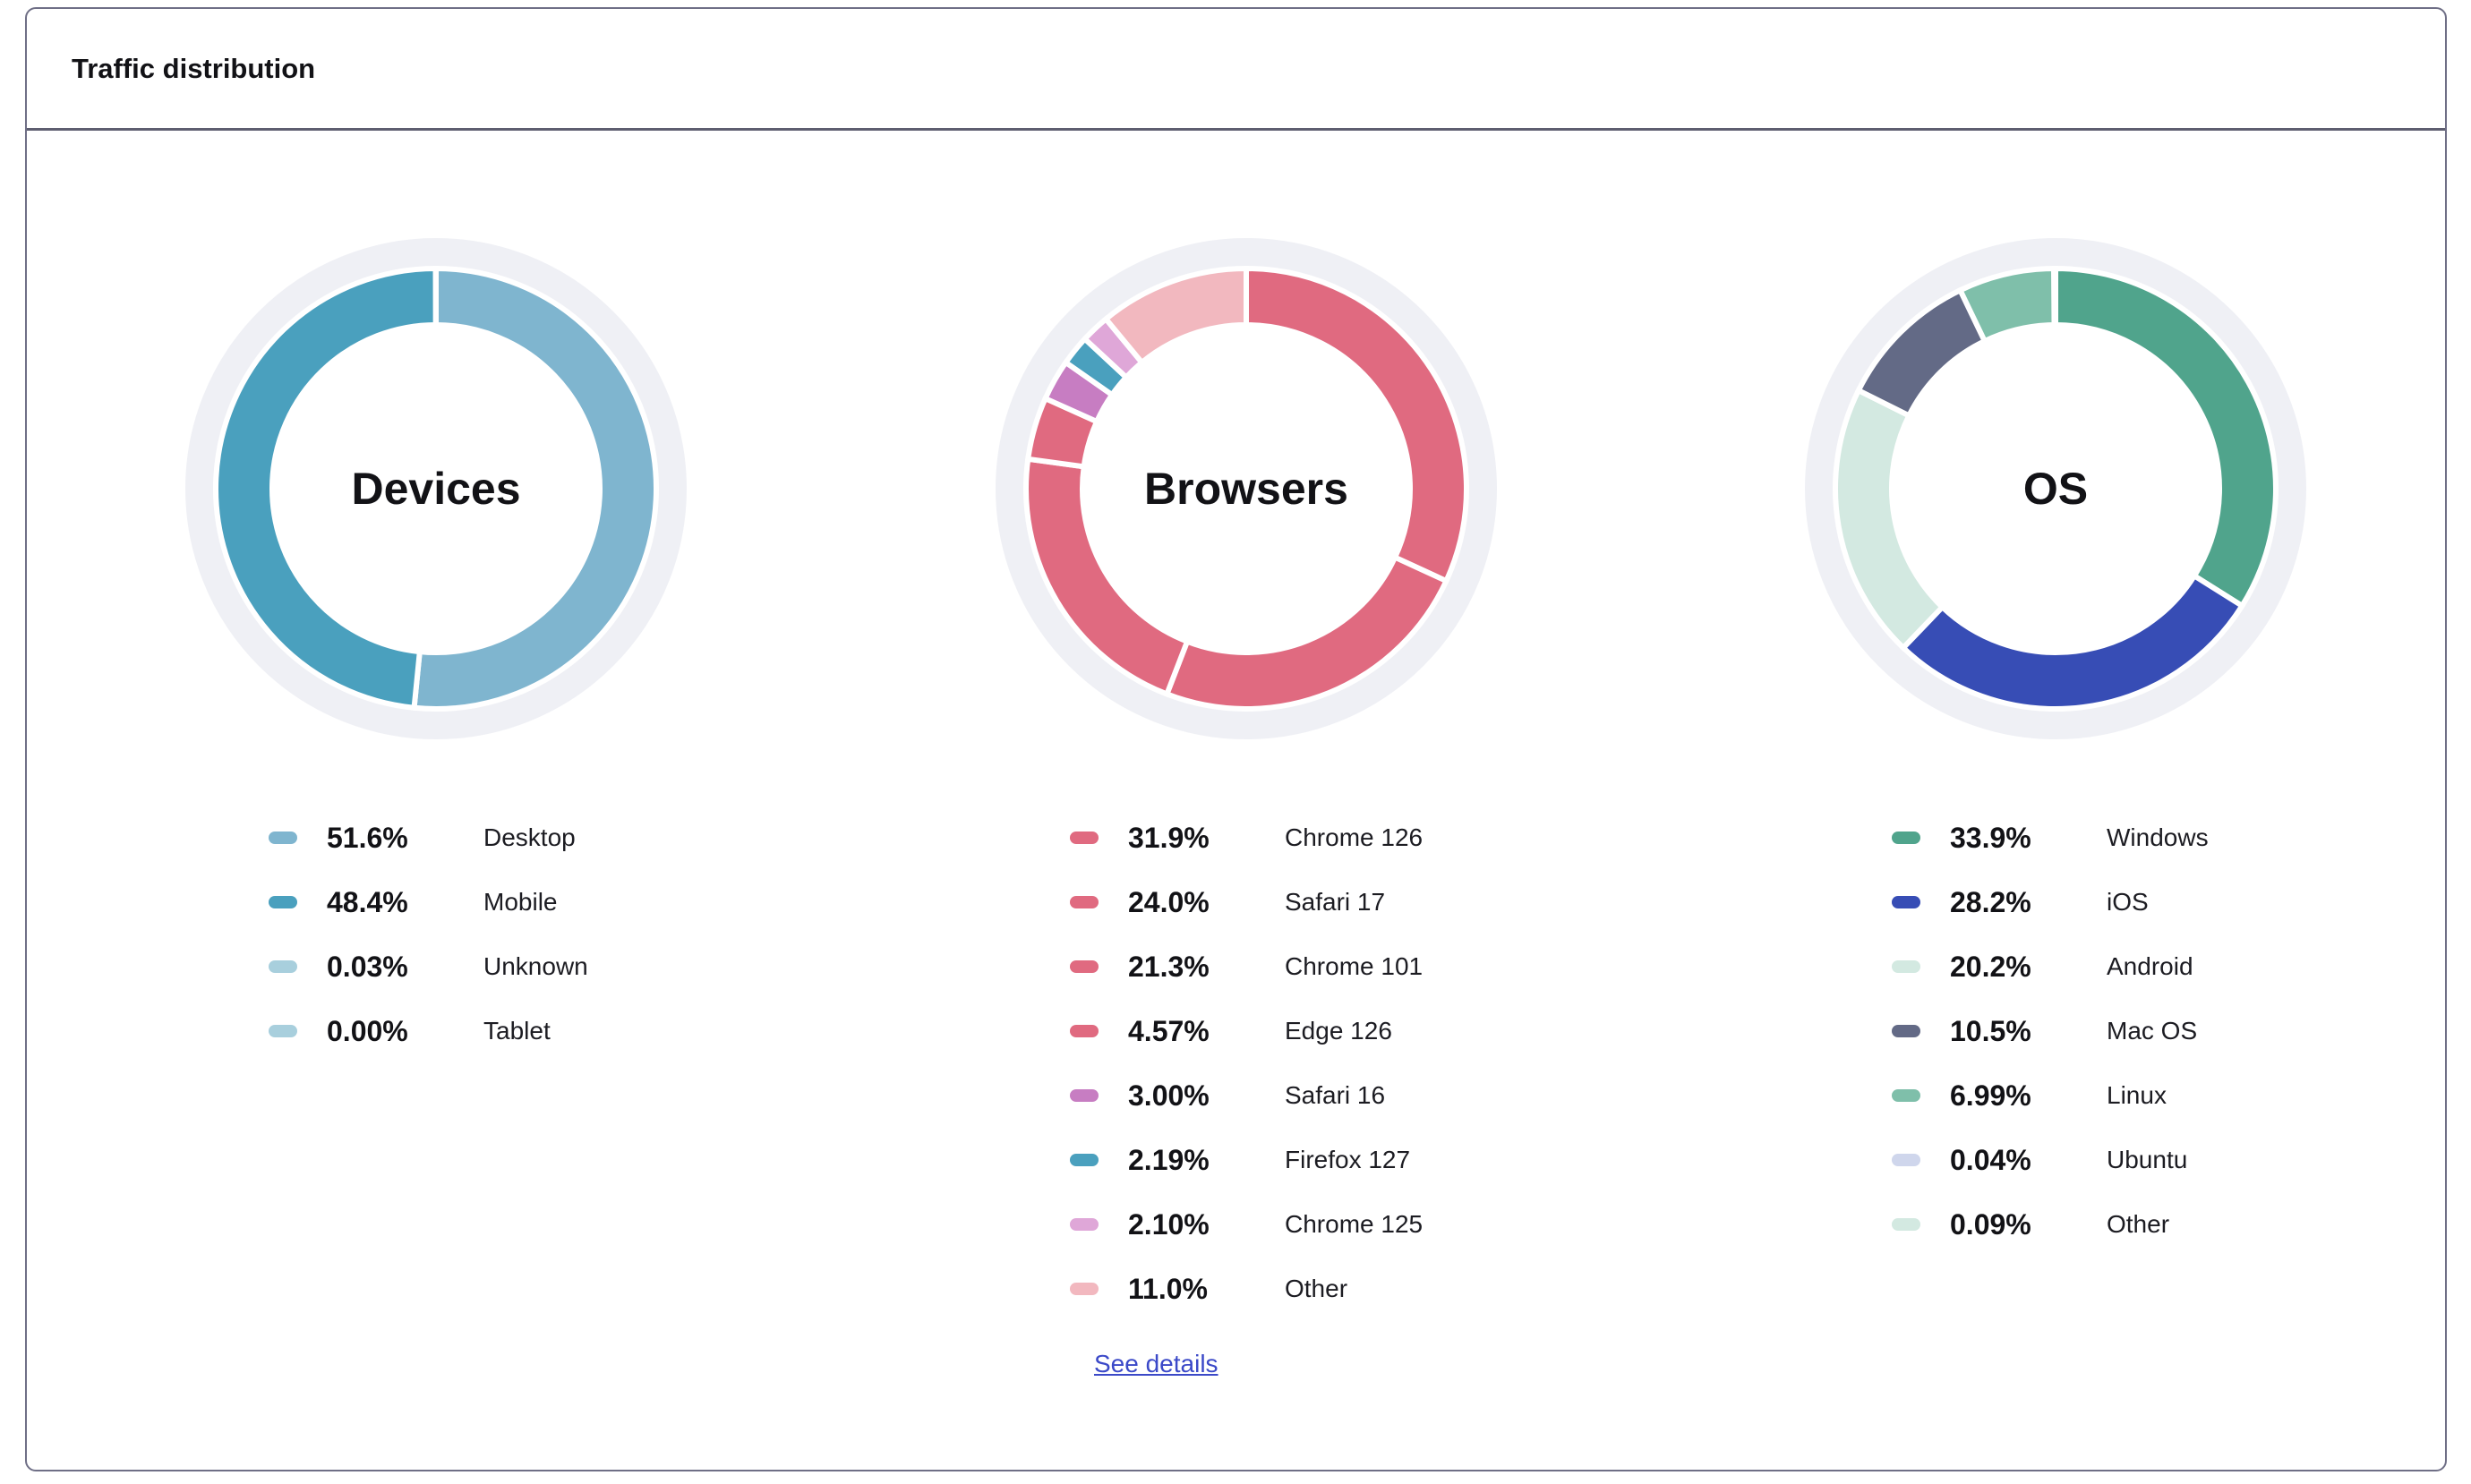 The width and height of the screenshot is (2471, 1484). I want to click on legend-item: 24.0% Safari 17, so click(1302, 919).